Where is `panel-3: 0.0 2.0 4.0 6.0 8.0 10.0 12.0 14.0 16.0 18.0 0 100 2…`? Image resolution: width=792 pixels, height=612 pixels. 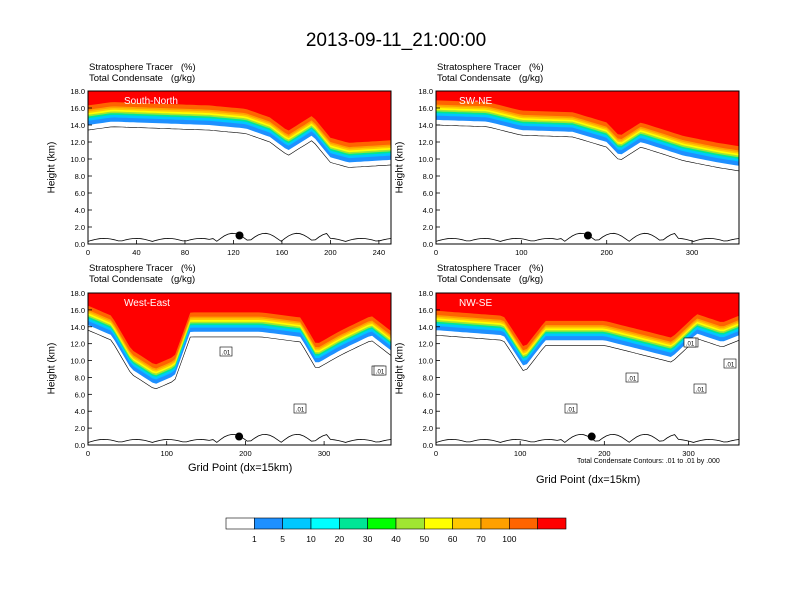 panel-3: 0.0 2.0 4.0 6.0 8.0 10.0 12.0 14.0 16.0 18.0 0 100 2… is located at coordinates (231, 373).